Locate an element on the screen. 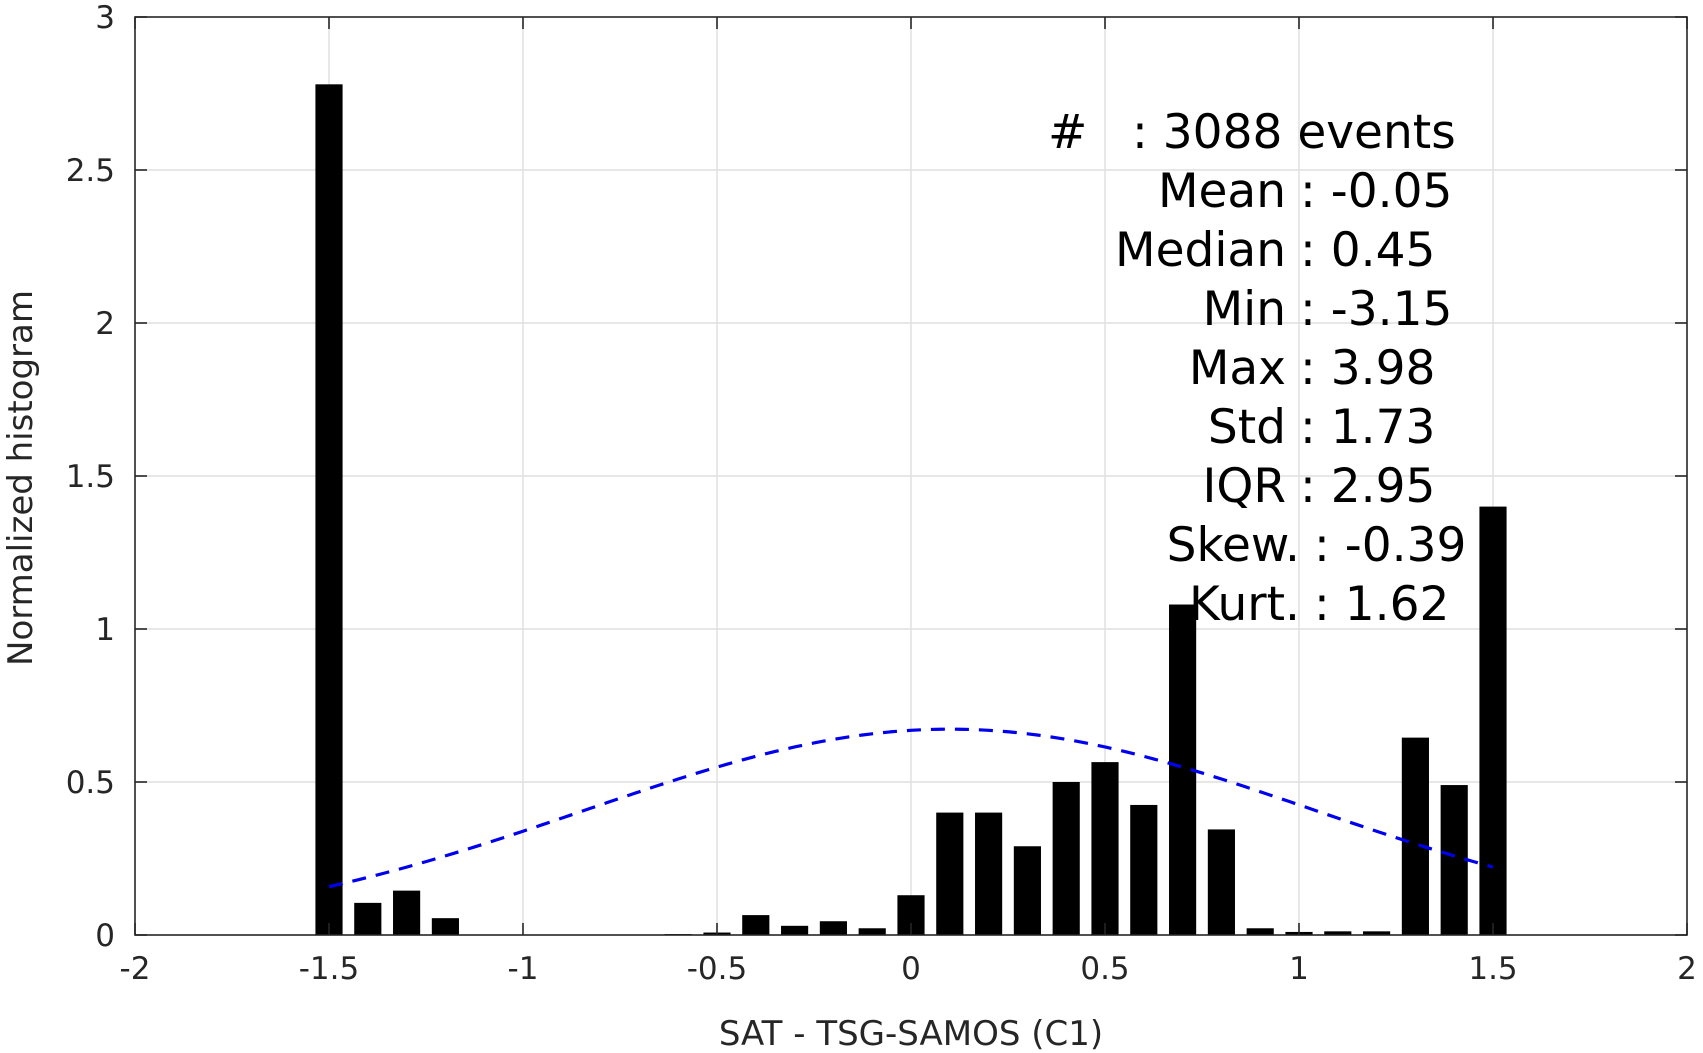  fit-curve-layer is located at coordinates (911, 808).